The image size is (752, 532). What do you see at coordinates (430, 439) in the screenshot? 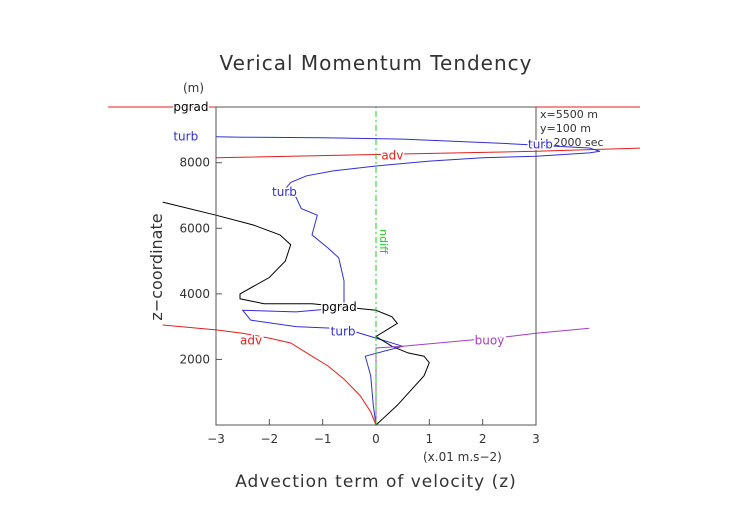
I see `x-tick-label: 1` at bounding box center [430, 439].